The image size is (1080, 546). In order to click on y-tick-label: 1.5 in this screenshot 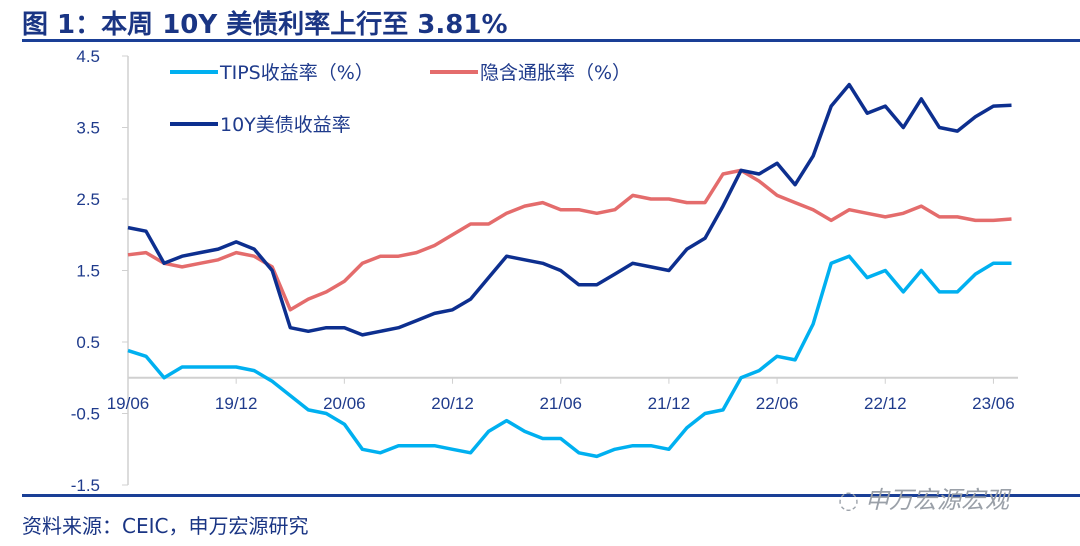, I will do `click(88, 271)`.